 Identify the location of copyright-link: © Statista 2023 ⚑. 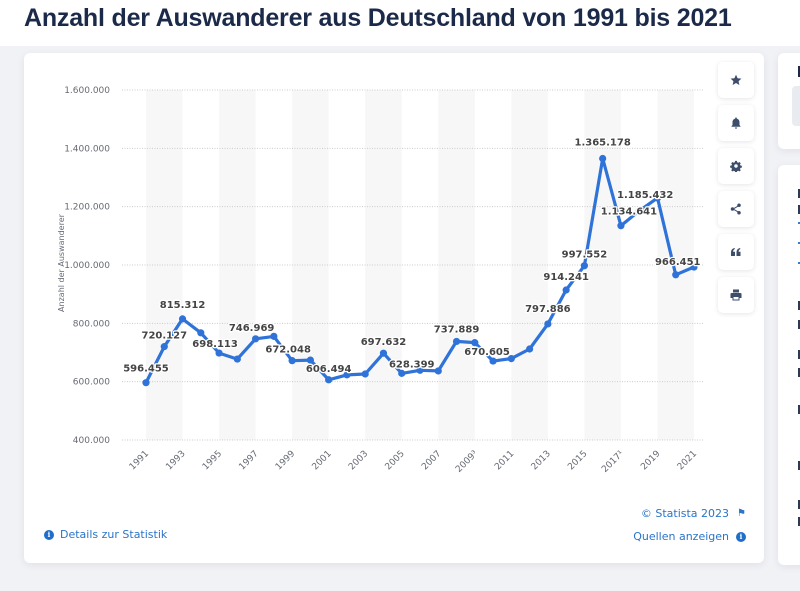
(693, 513).